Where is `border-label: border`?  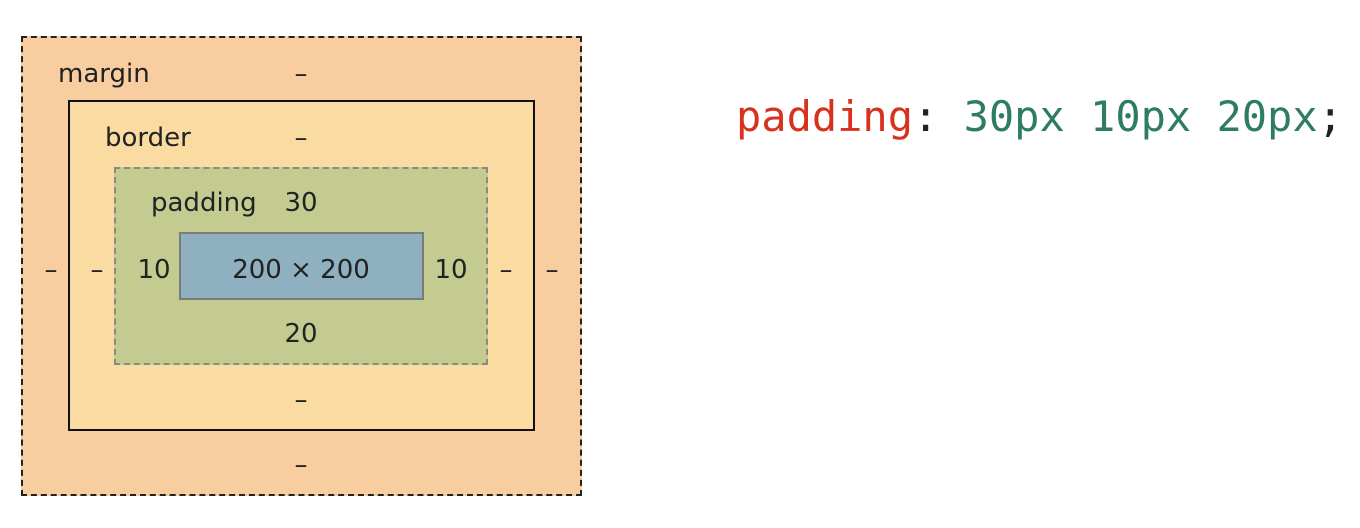
border-label: border is located at coordinates (148, 138).